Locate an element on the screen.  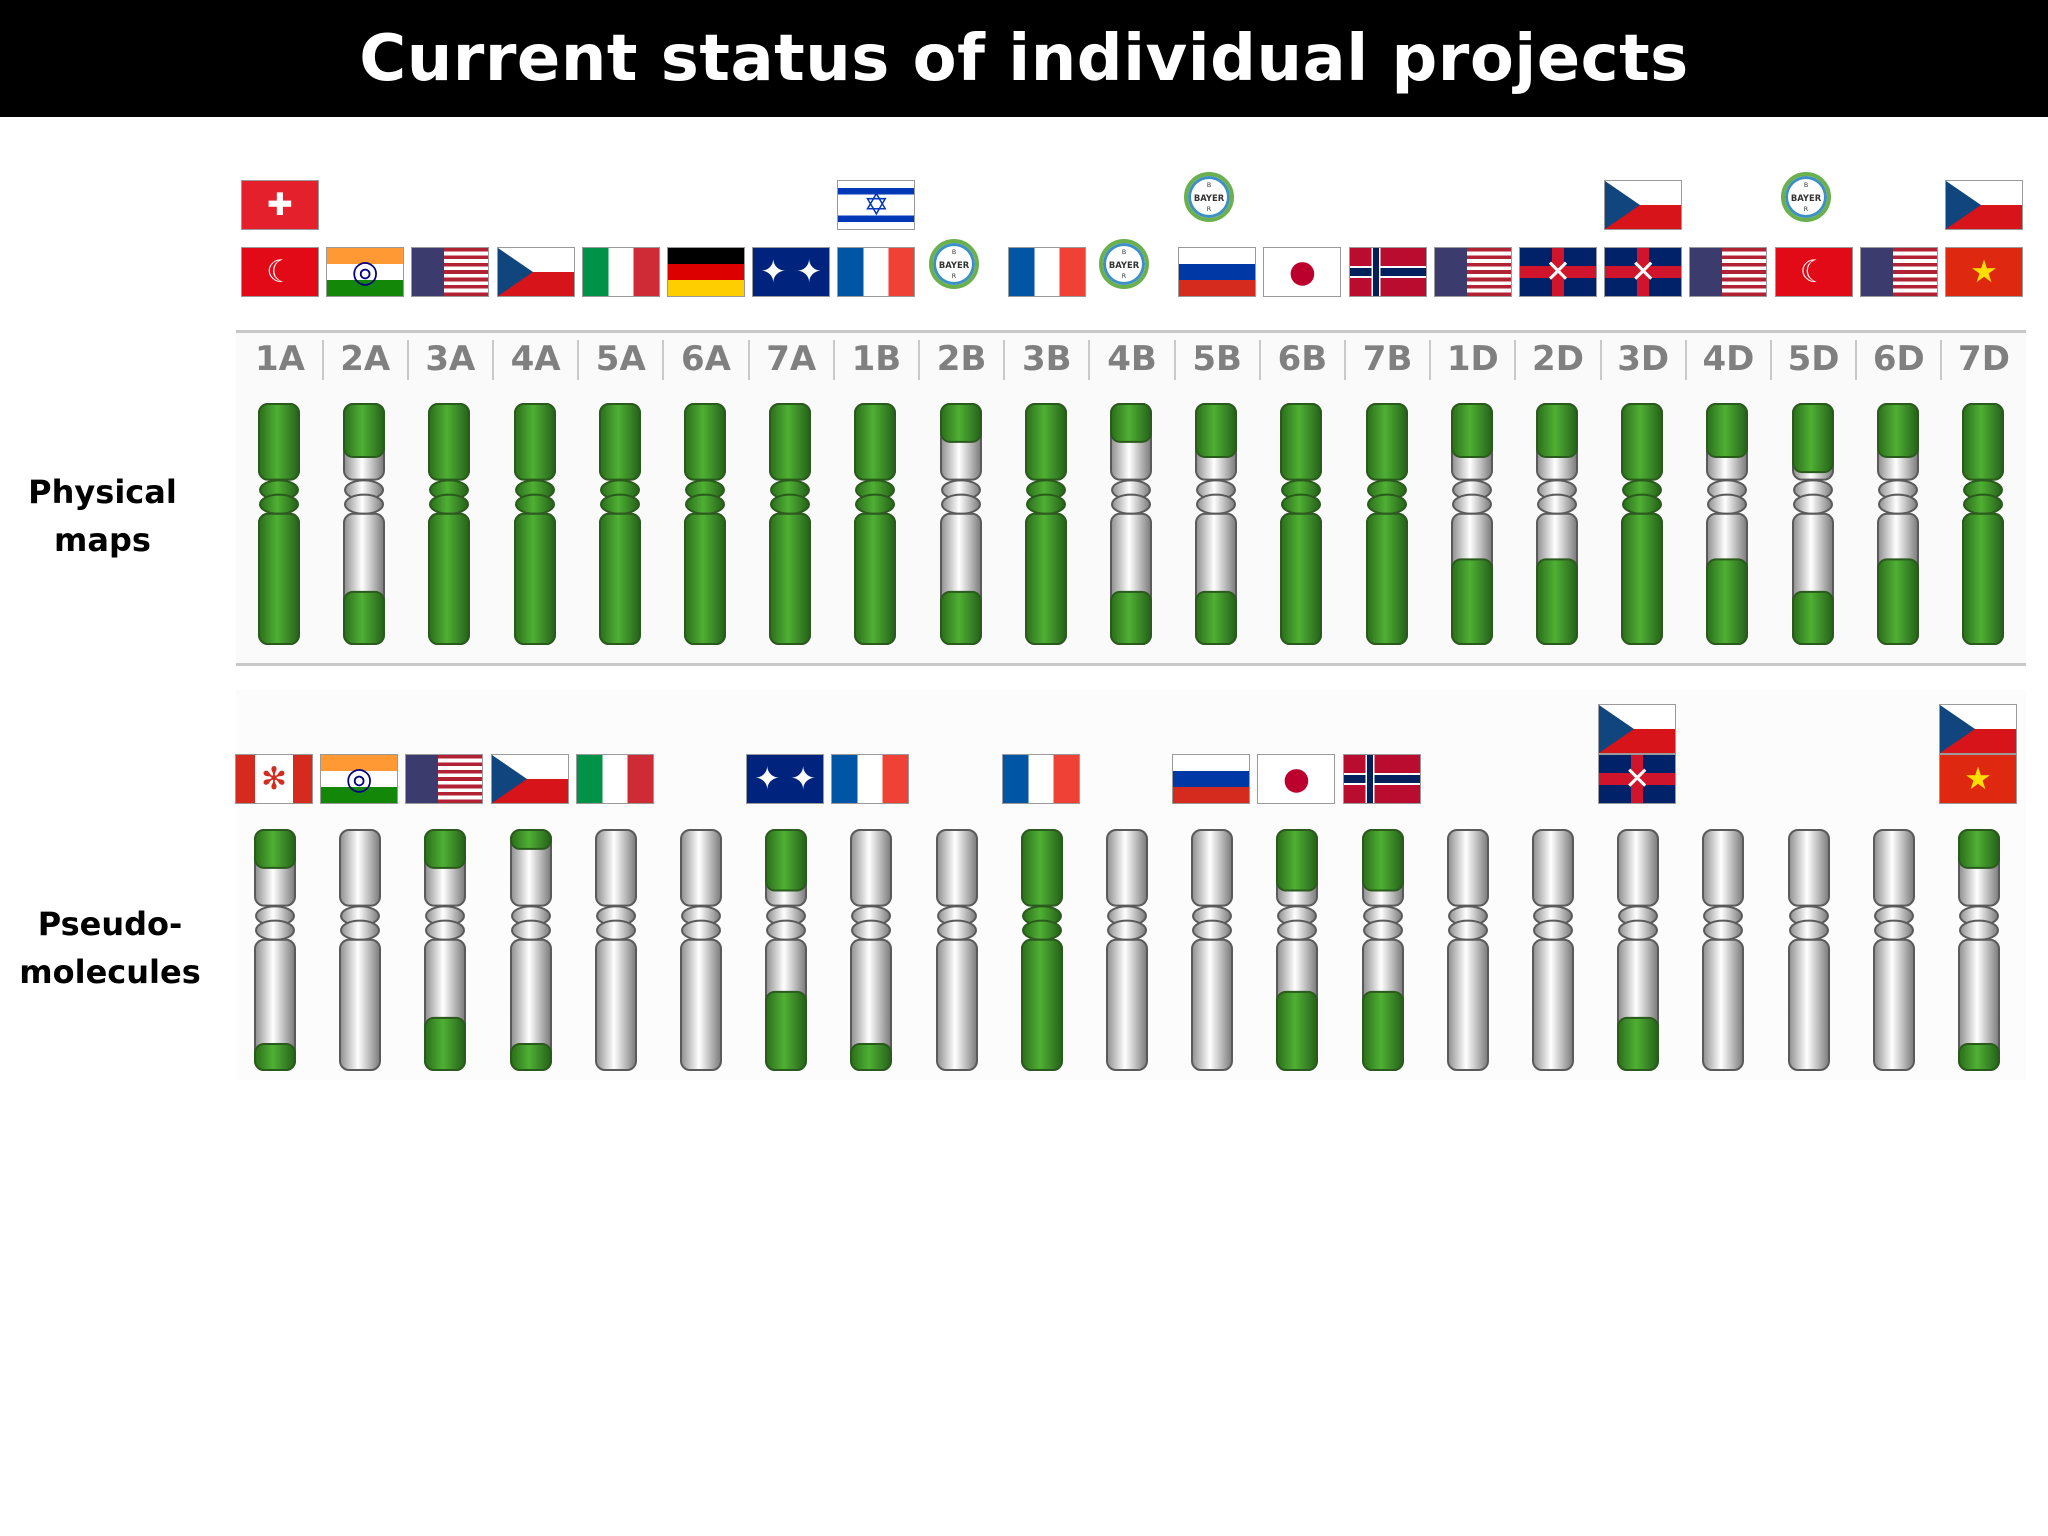
chromosome-physical-3b is located at coordinates (1045, 524).